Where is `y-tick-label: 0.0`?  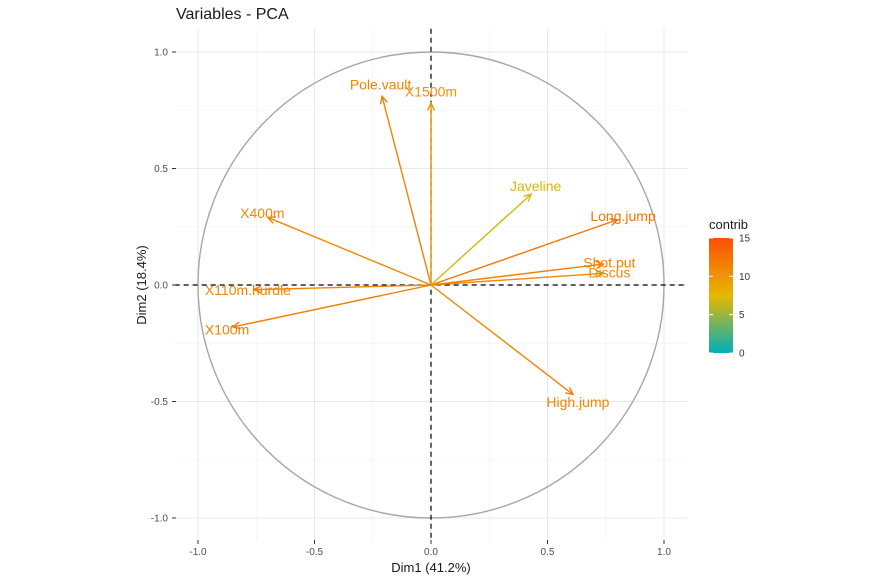
y-tick-label: 0.0 is located at coordinates (161, 286).